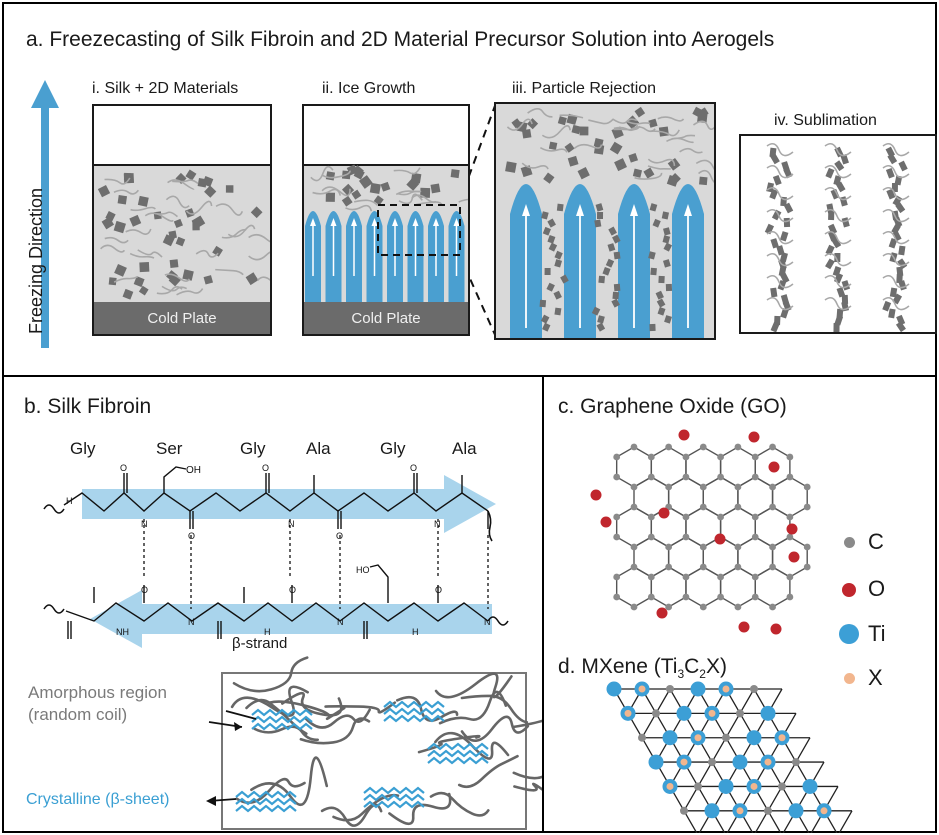 The height and width of the screenshot is (835, 939). I want to click on residue-gly-3: Gly, so click(393, 448).